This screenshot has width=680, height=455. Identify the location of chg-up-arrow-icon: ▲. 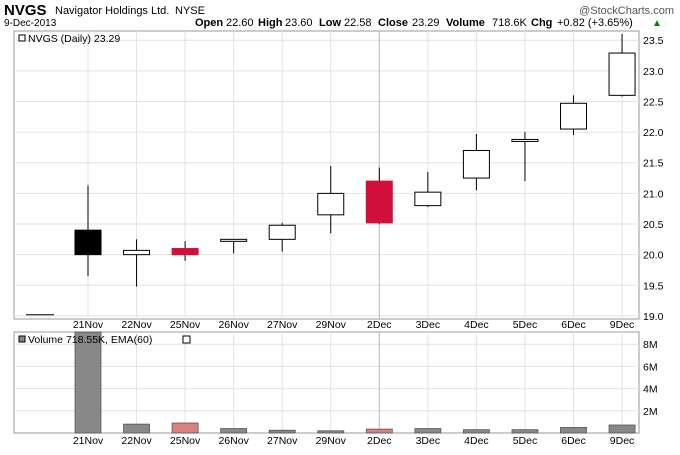
(657, 23).